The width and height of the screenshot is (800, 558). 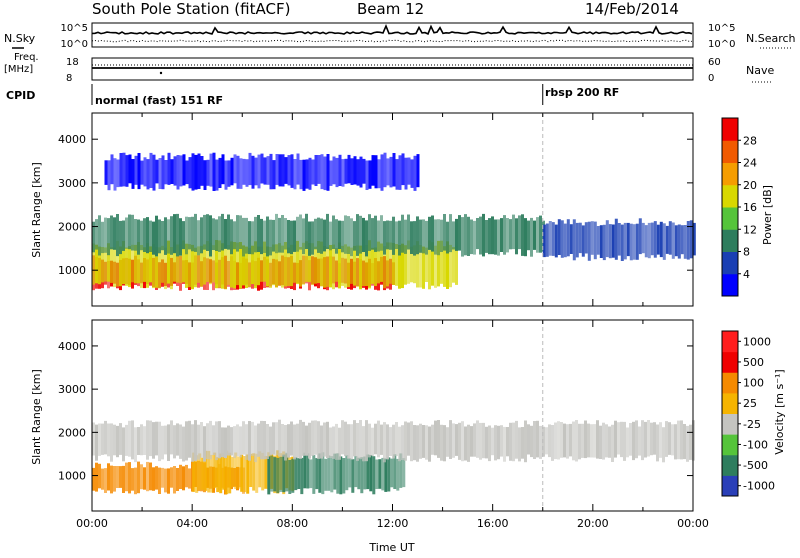 I want to click on freq-tick-bottom: 8, so click(x=69, y=78).